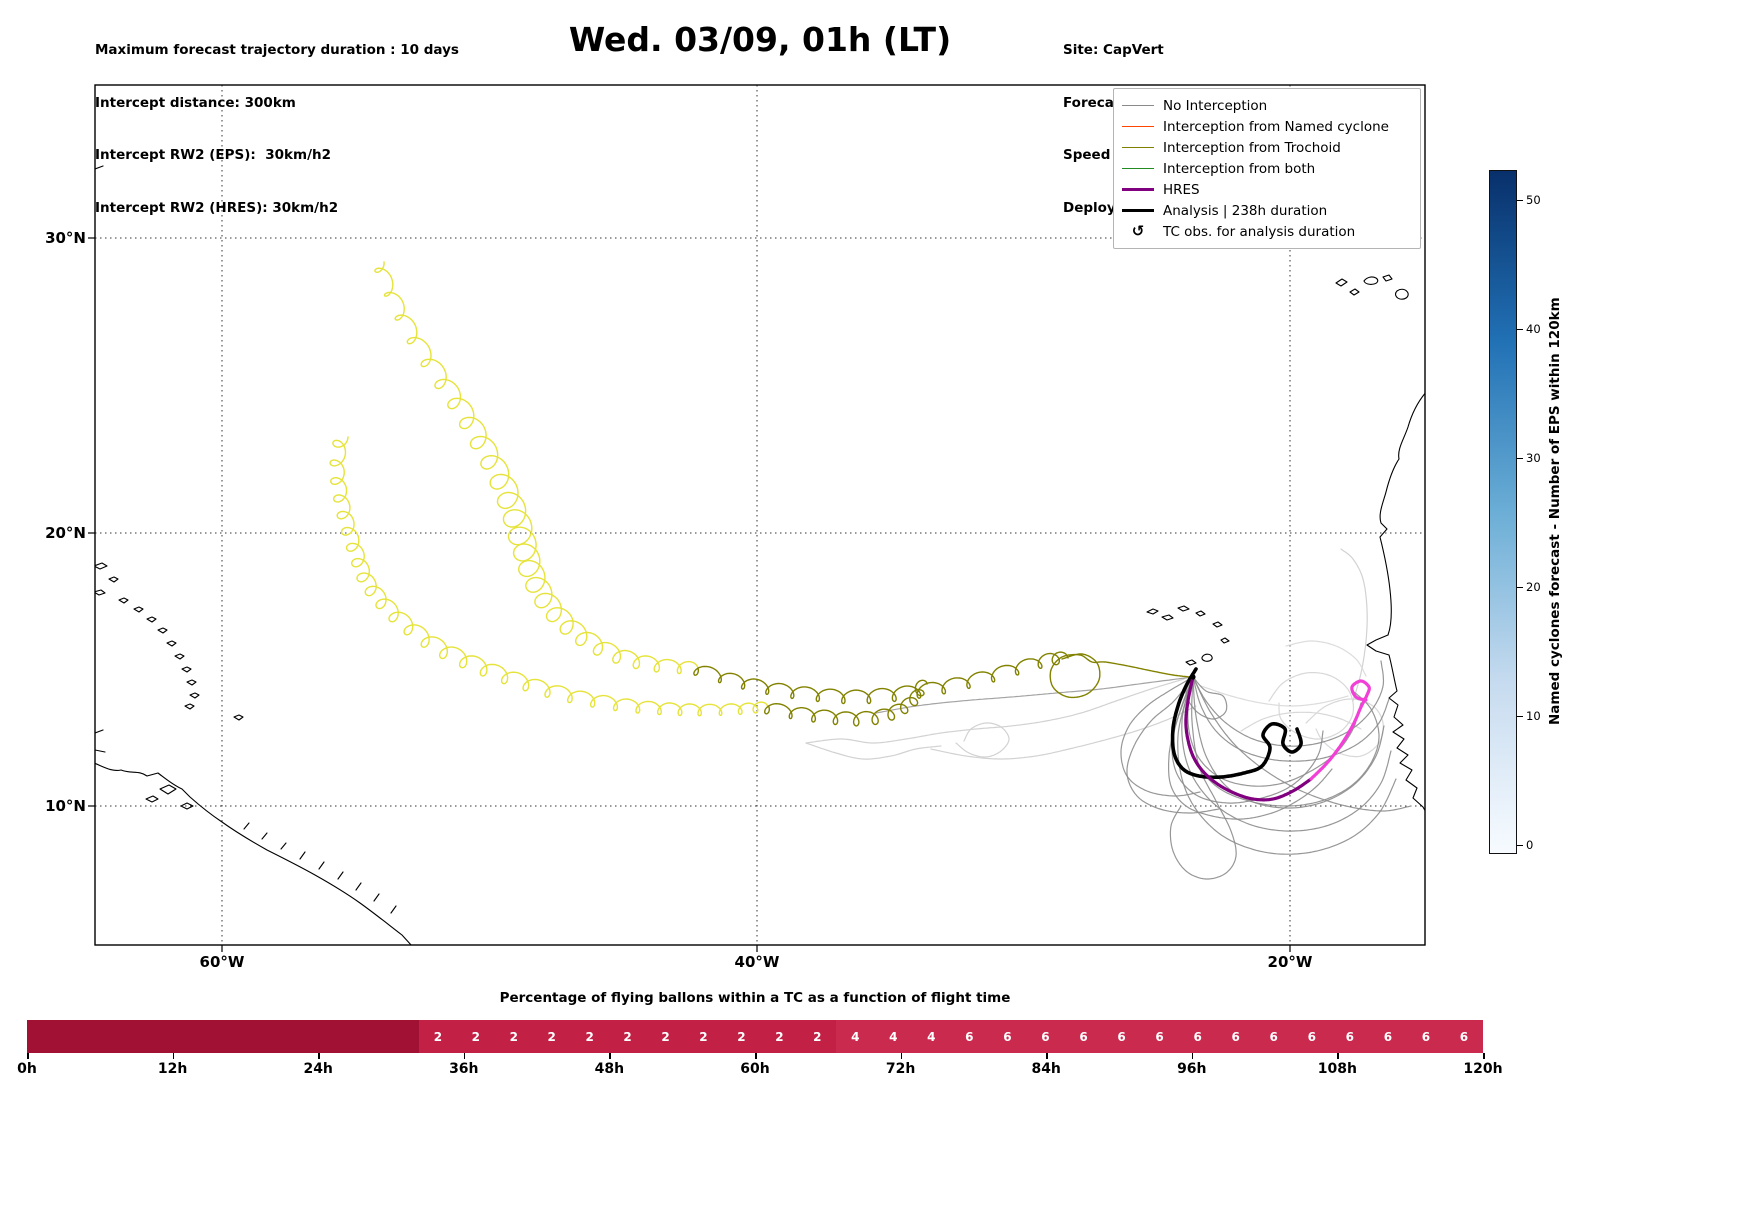 This screenshot has width=1748, height=1213. What do you see at coordinates (169, 641) in the screenshot?
I see `coastline-antilles` at bounding box center [169, 641].